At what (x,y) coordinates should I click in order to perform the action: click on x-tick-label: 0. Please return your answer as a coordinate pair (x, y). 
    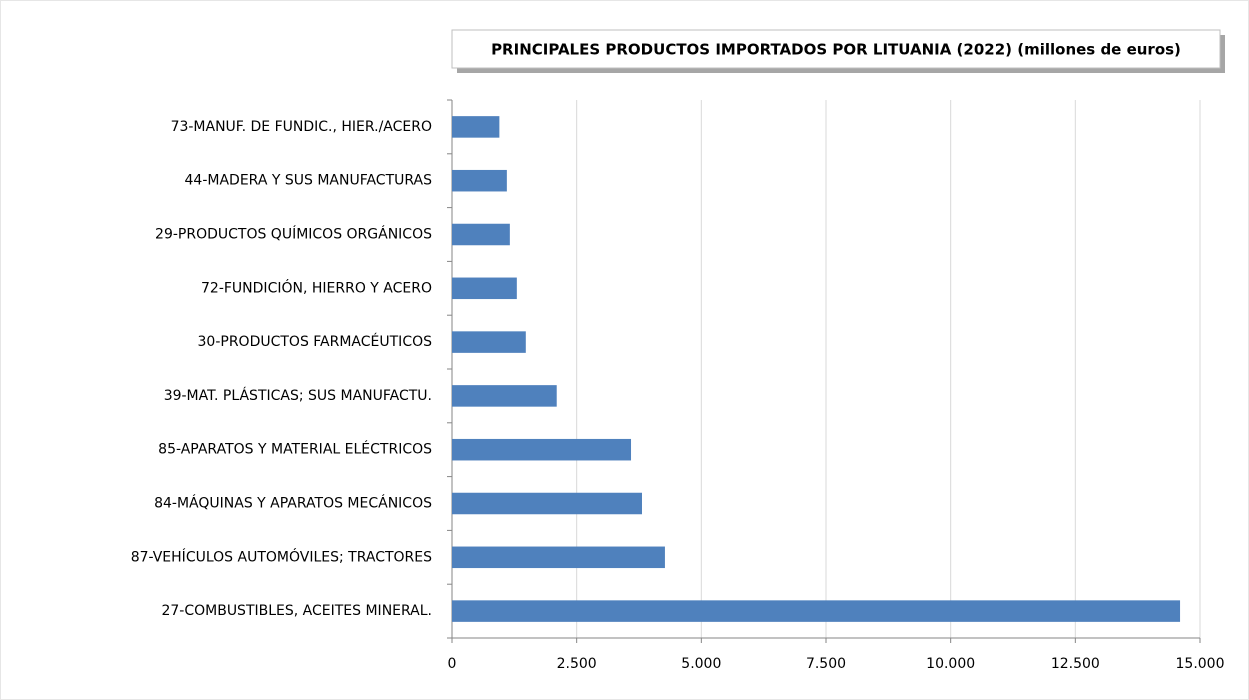
    Looking at the image, I should click on (452, 664).